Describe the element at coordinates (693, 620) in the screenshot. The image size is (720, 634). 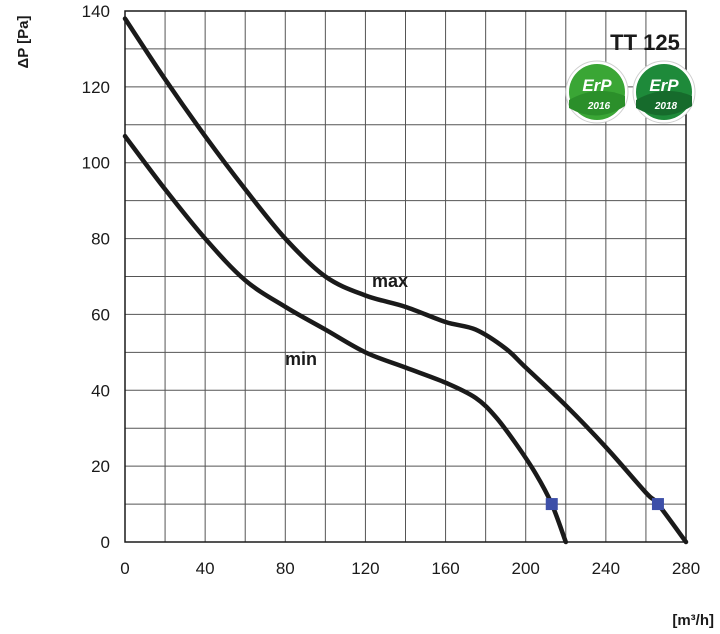
I see `x-axis-label: [m³/h]` at that location.